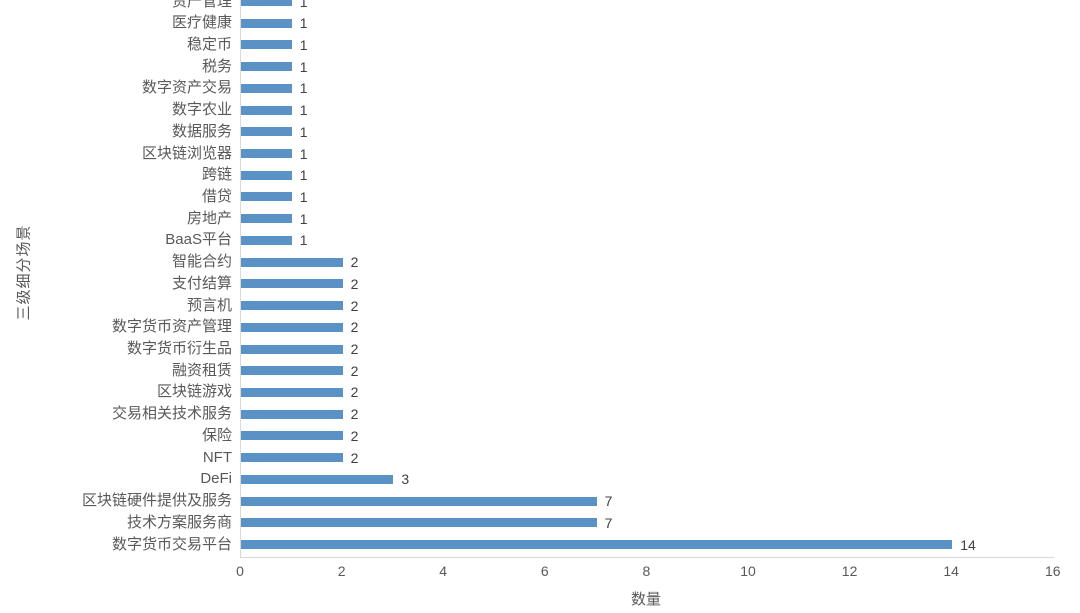  Describe the element at coordinates (540, 154) in the screenshot. I see `bar-row: 区块链浏览器 1` at that location.